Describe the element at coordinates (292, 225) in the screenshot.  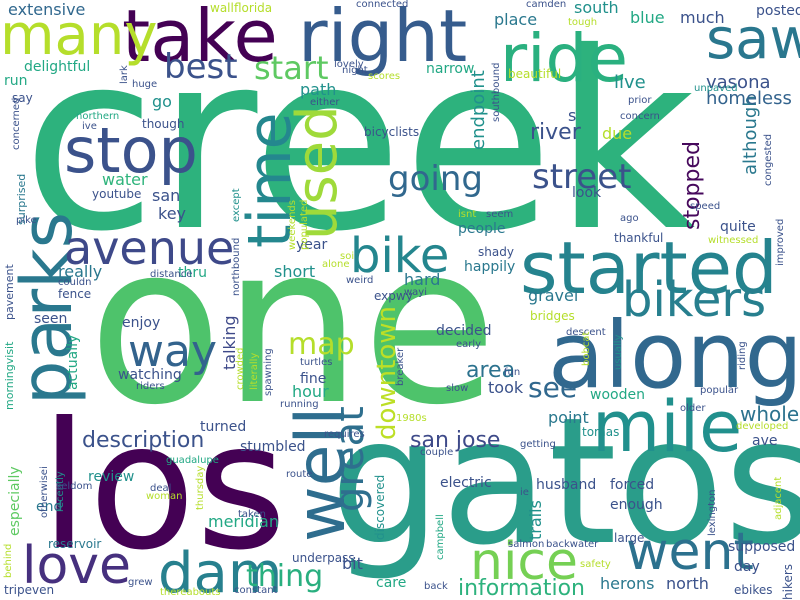
I see `cloud-word: weekends` at that location.